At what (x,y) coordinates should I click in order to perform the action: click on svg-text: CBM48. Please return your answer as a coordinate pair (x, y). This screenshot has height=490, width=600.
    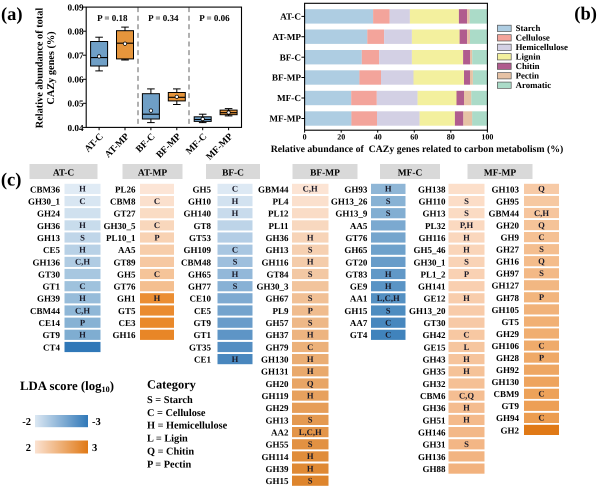
    Looking at the image, I should click on (196, 262).